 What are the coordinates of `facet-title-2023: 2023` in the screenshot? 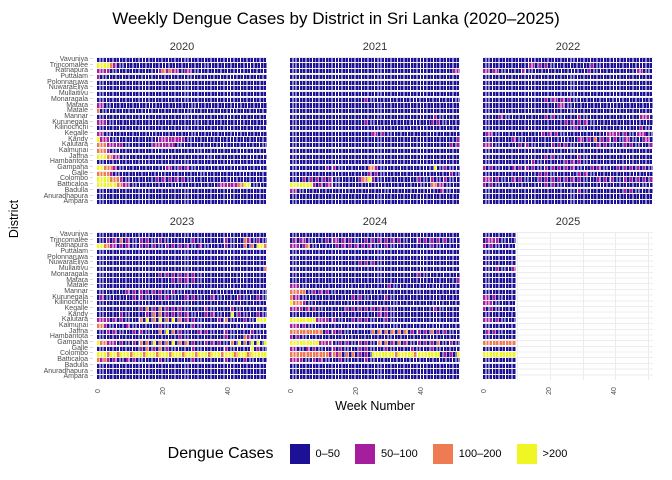 It's located at (182, 222).